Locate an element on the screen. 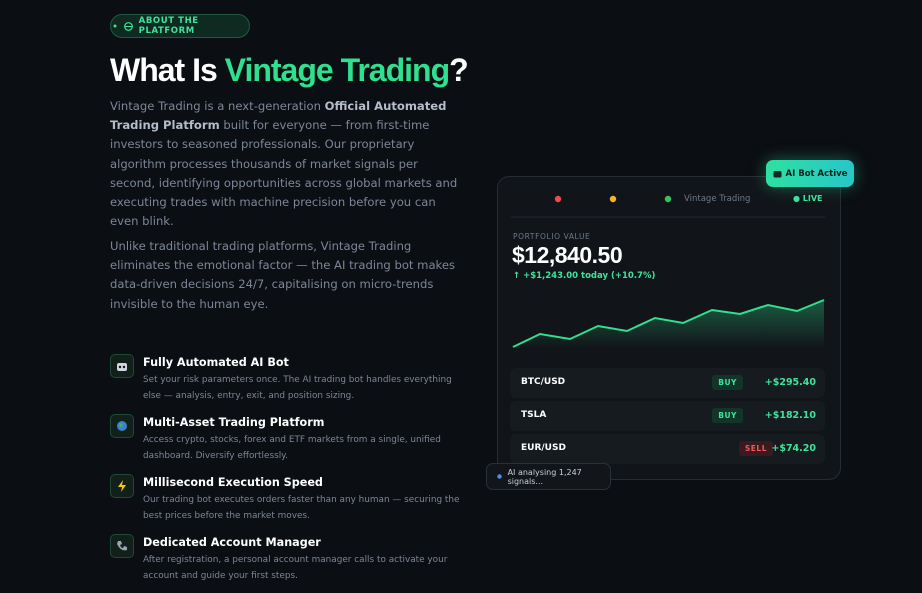 The image size is (922, 593). section-badge: ABOUT THE PLATFORM is located at coordinates (180, 26).